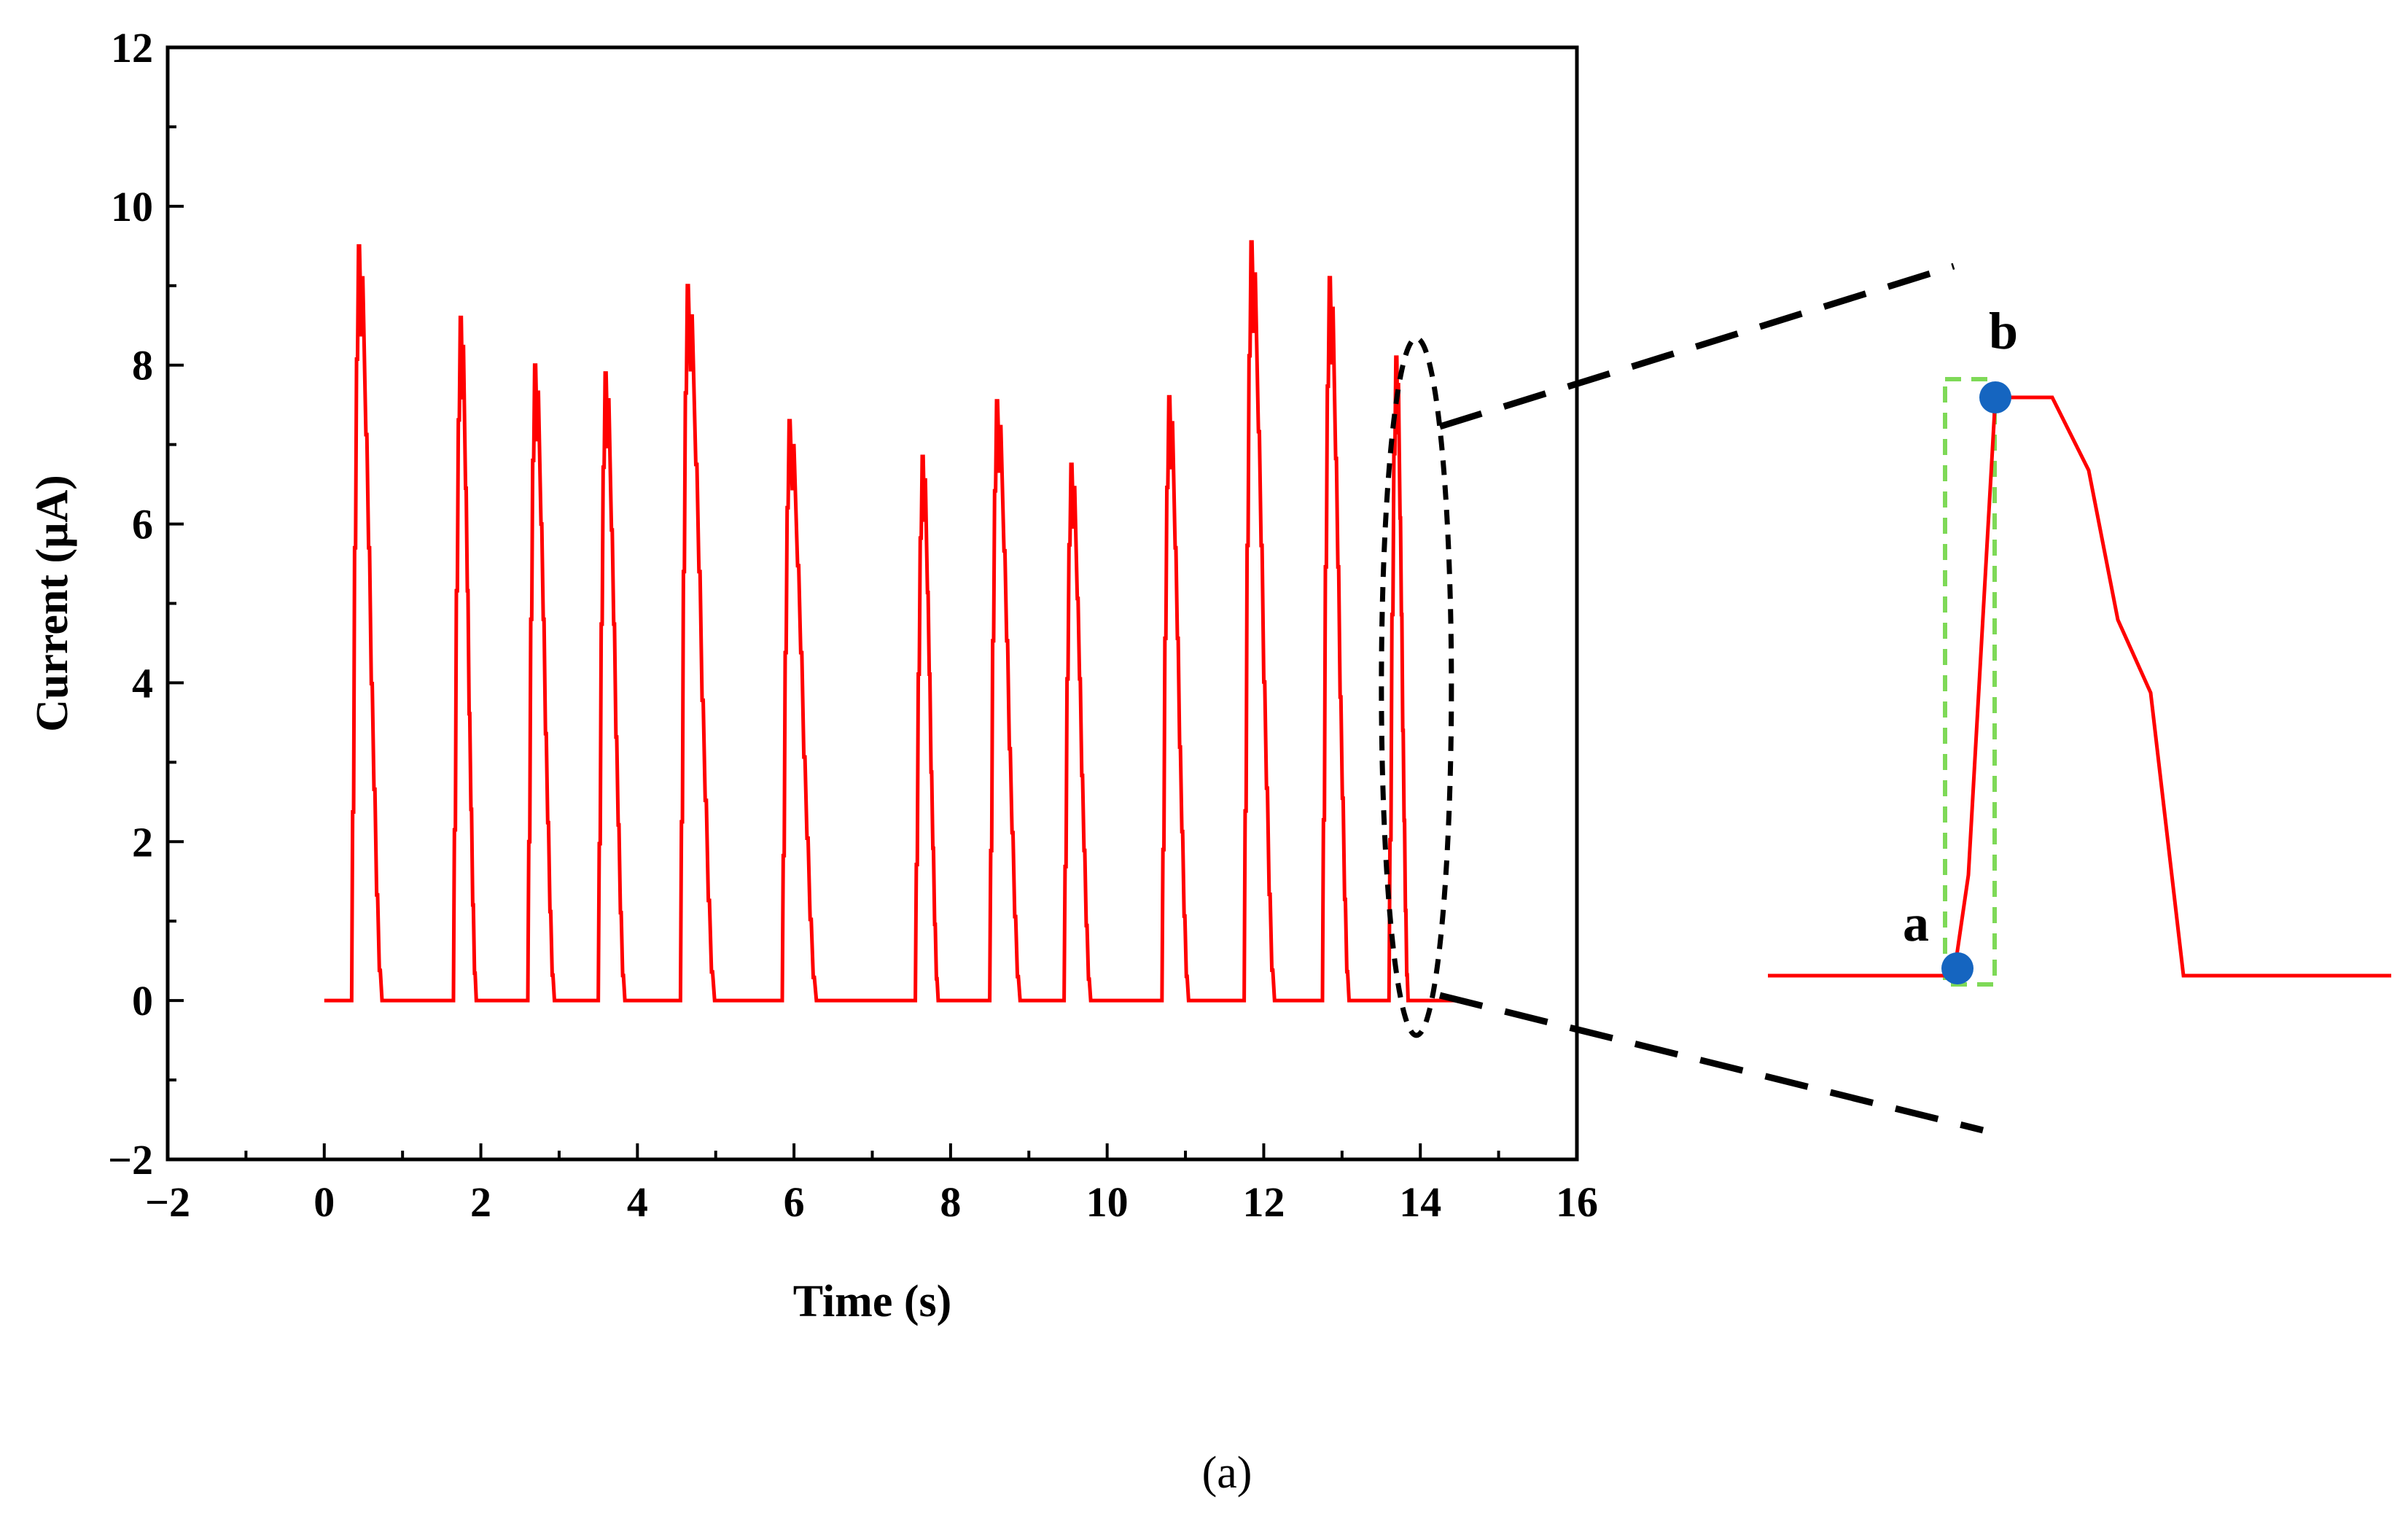 The width and height of the screenshot is (2408, 1524). What do you see at coordinates (951, 1202) in the screenshot?
I see `x-tick-label: 8` at bounding box center [951, 1202].